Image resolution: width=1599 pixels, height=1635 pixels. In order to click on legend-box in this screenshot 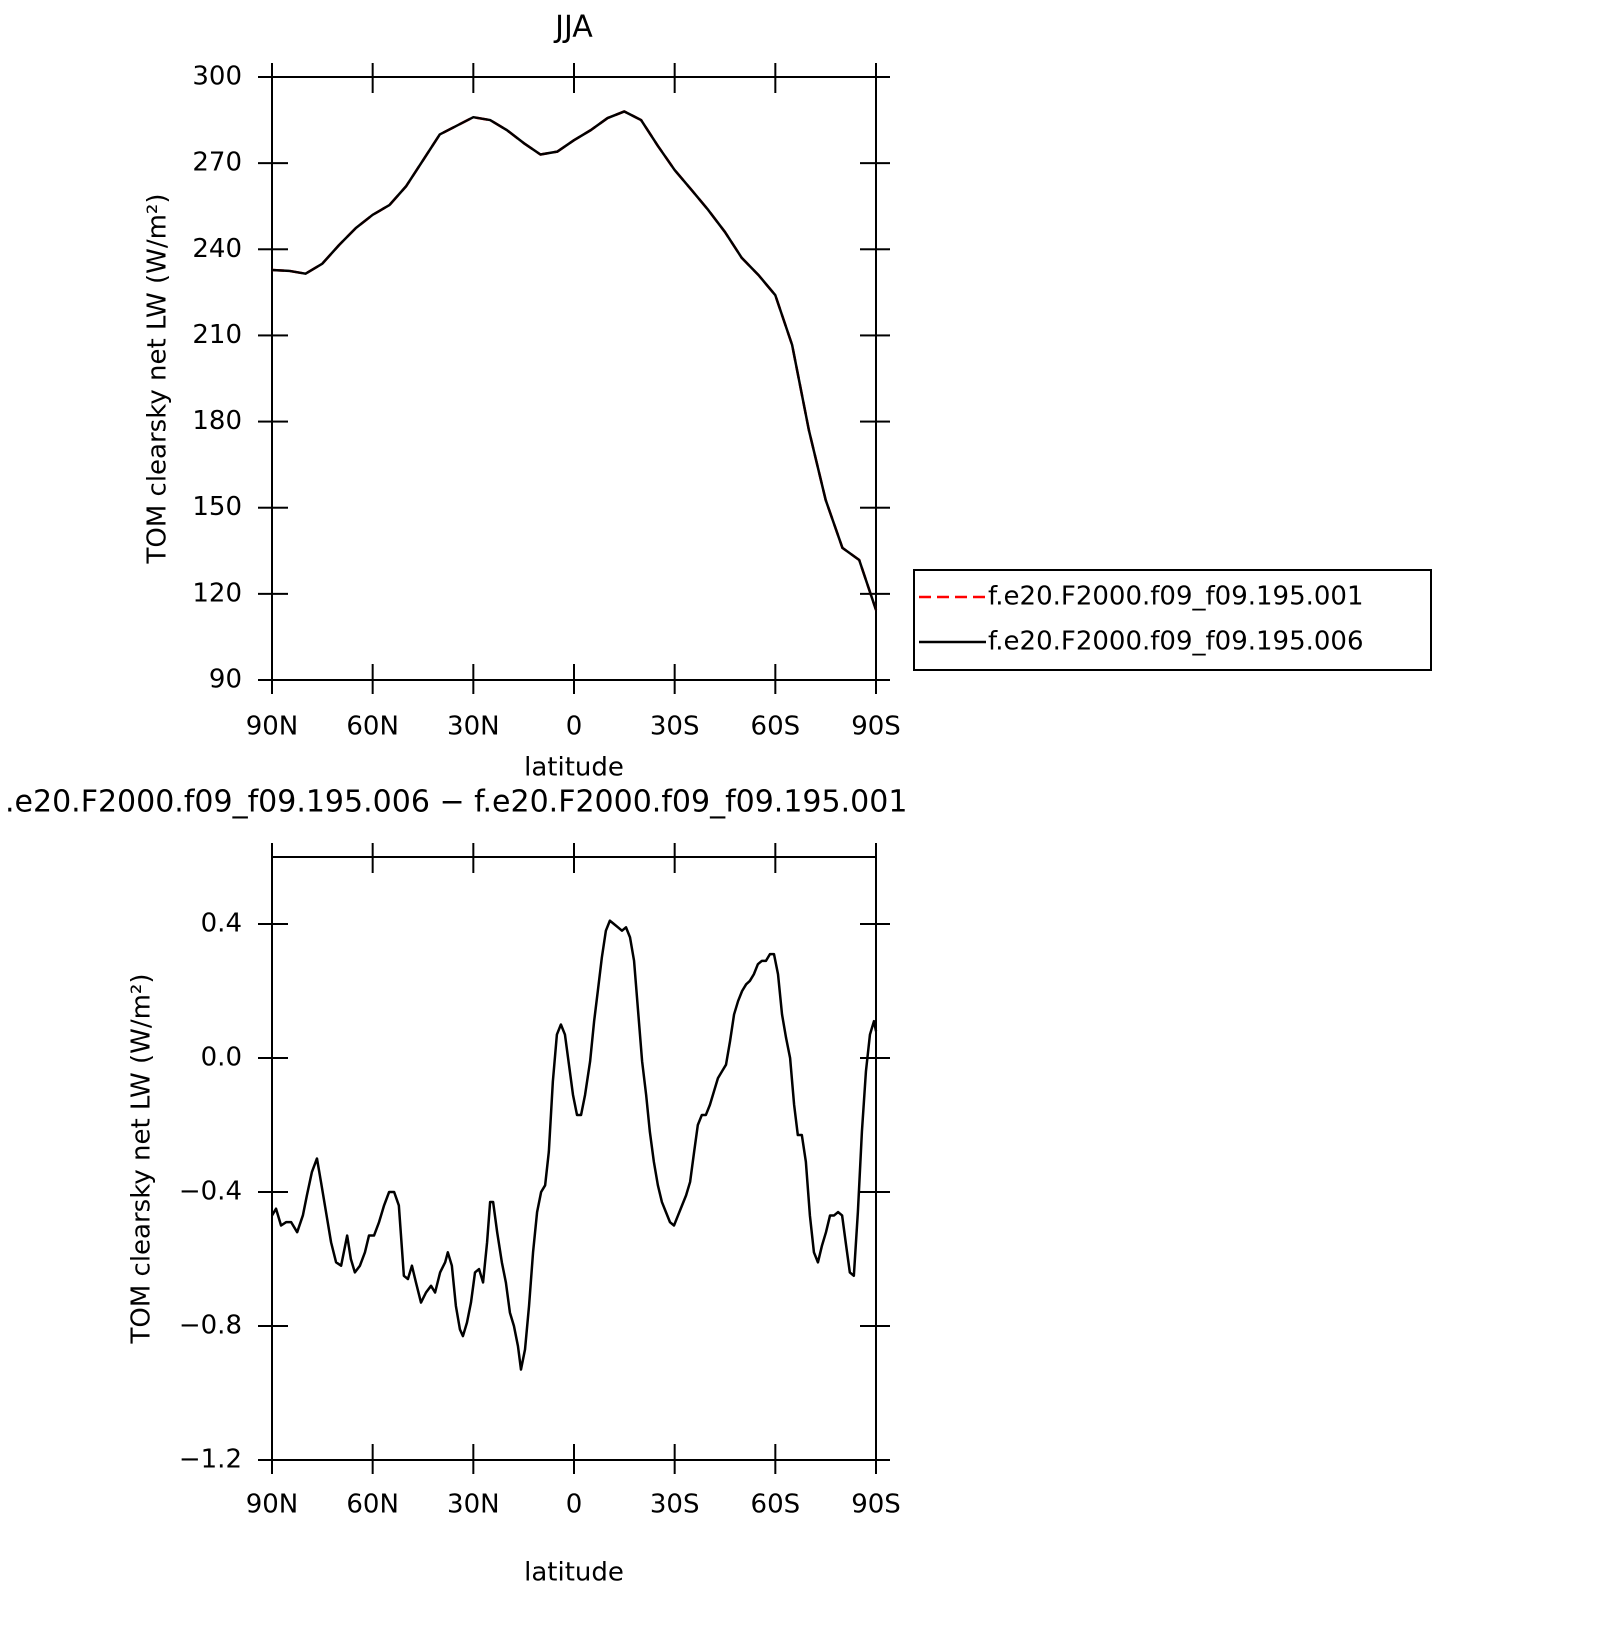, I will do `click(1172, 620)`.